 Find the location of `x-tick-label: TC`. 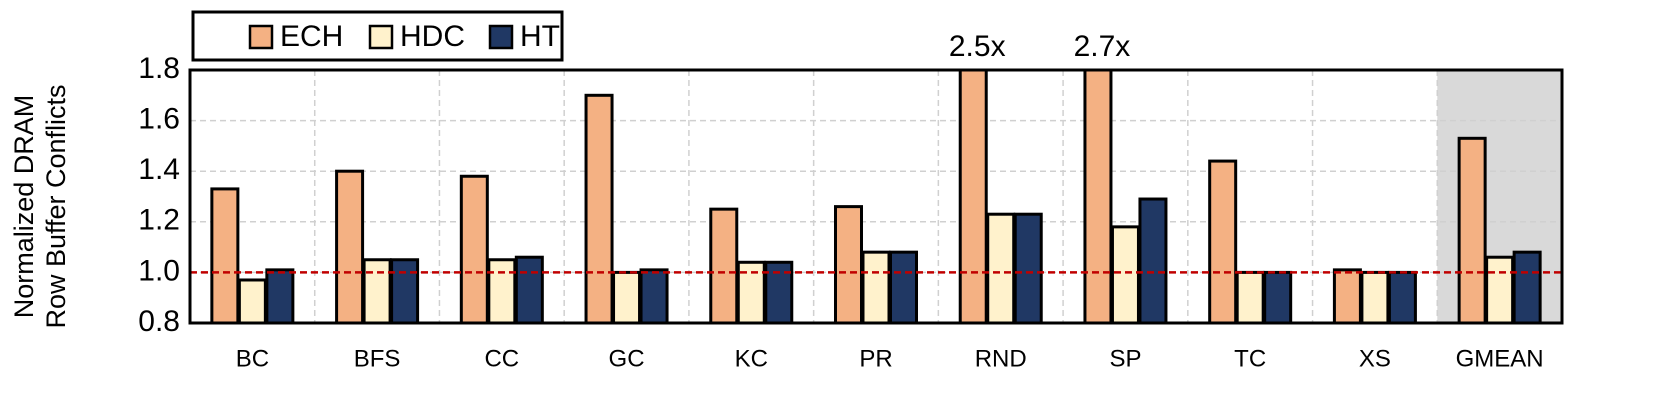

x-tick-label: TC is located at coordinates (1250, 358).